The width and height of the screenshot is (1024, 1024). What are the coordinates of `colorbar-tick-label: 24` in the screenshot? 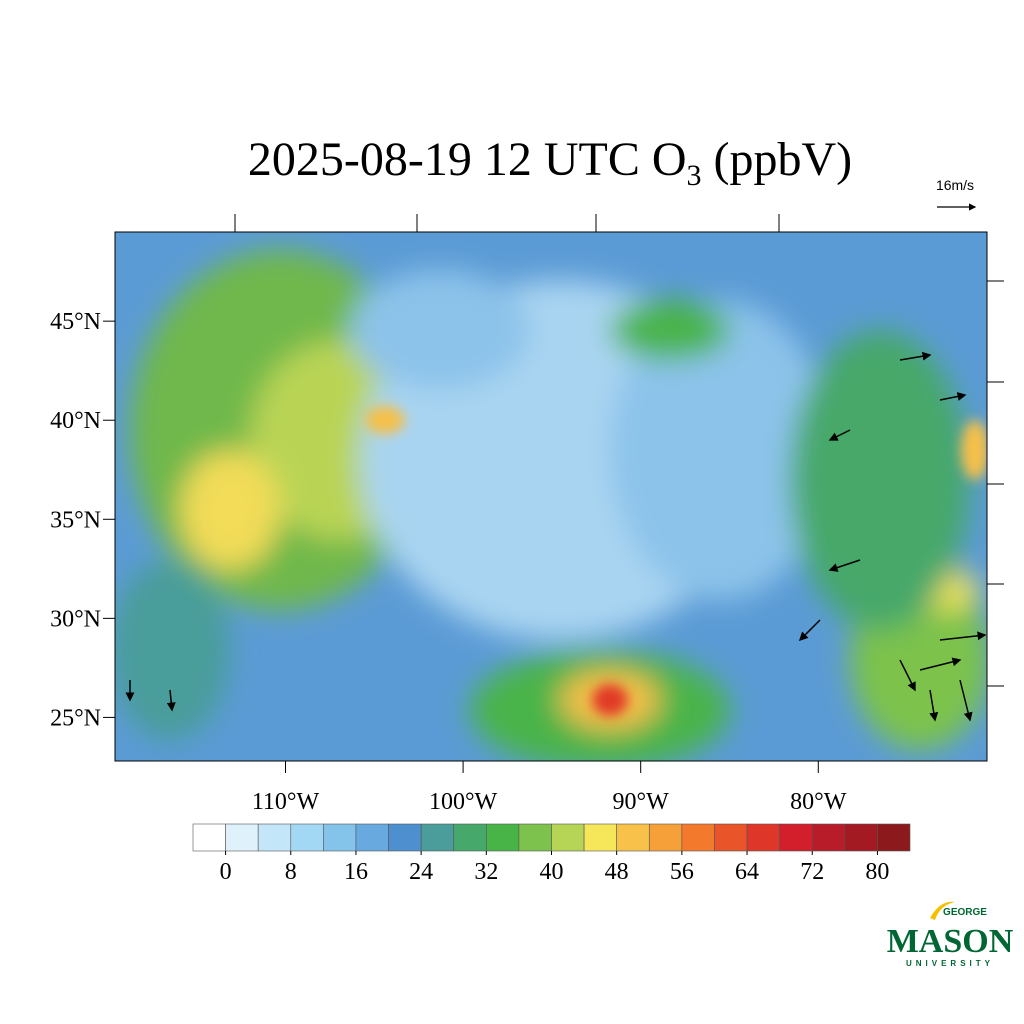 It's located at (421, 872).